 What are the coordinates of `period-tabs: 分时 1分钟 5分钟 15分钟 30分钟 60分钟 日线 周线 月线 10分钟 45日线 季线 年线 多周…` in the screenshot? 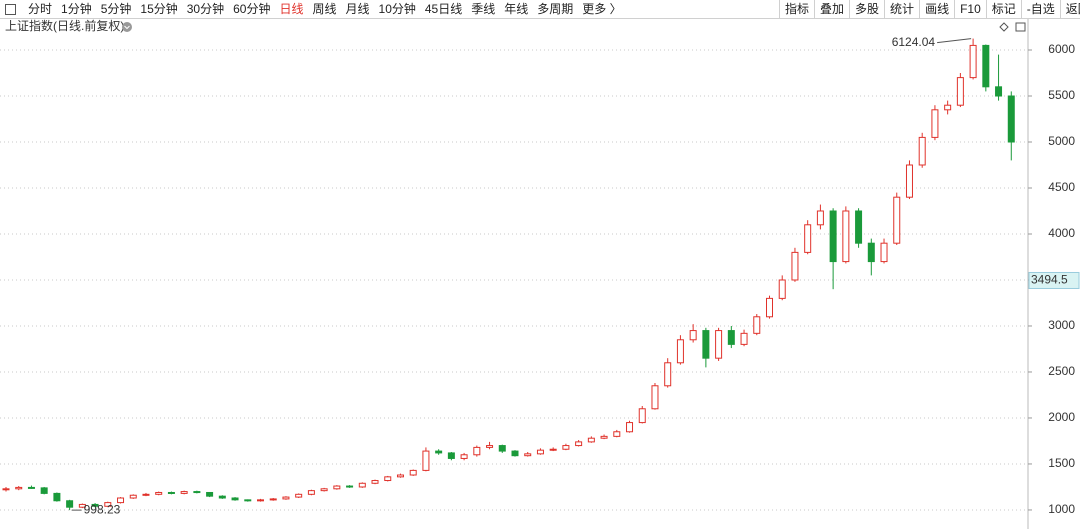 It's located at (313, 9).